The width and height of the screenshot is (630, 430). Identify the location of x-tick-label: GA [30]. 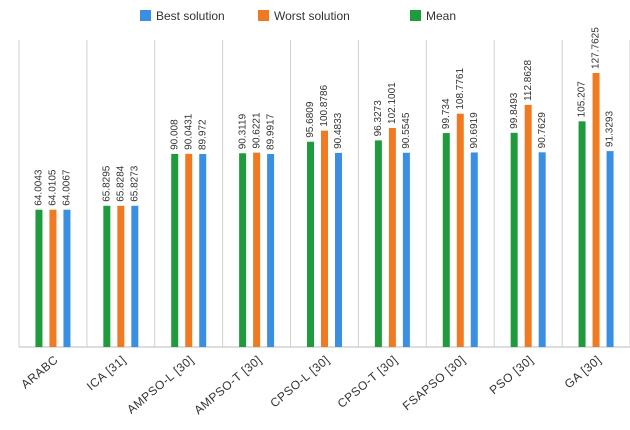
(583, 372).